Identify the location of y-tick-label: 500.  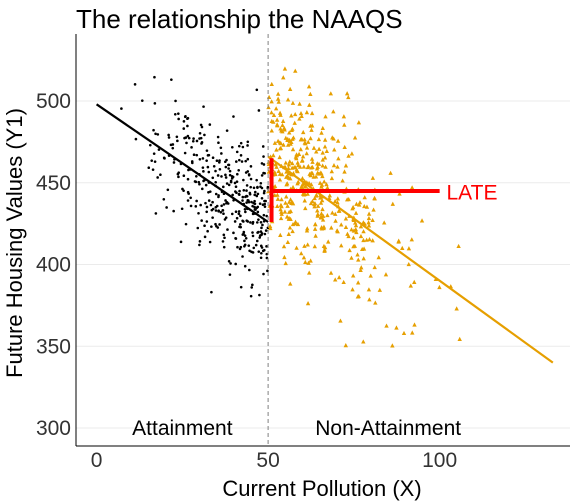
(53, 101).